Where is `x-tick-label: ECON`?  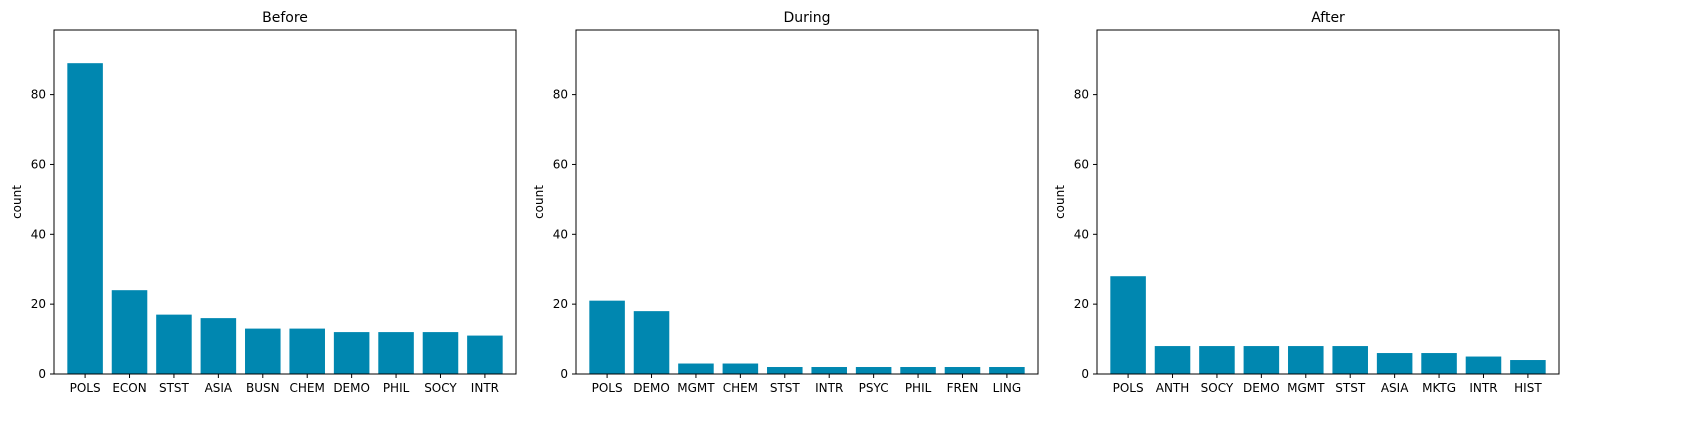
x-tick-label: ECON is located at coordinates (129, 388).